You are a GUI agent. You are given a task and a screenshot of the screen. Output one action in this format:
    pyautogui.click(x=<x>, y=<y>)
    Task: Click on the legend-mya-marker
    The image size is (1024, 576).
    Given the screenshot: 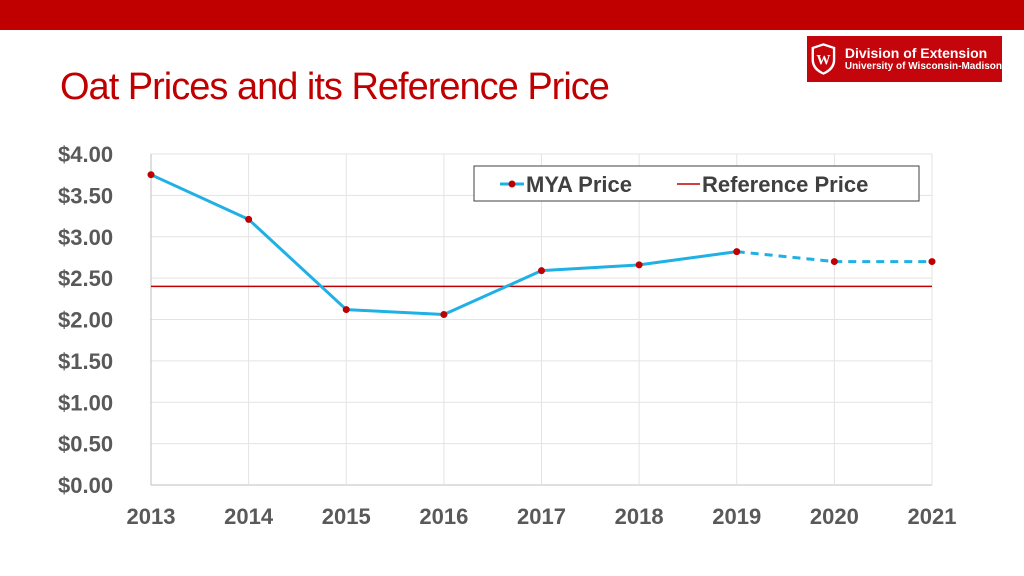 What is the action you would take?
    pyautogui.click(x=512, y=184)
    